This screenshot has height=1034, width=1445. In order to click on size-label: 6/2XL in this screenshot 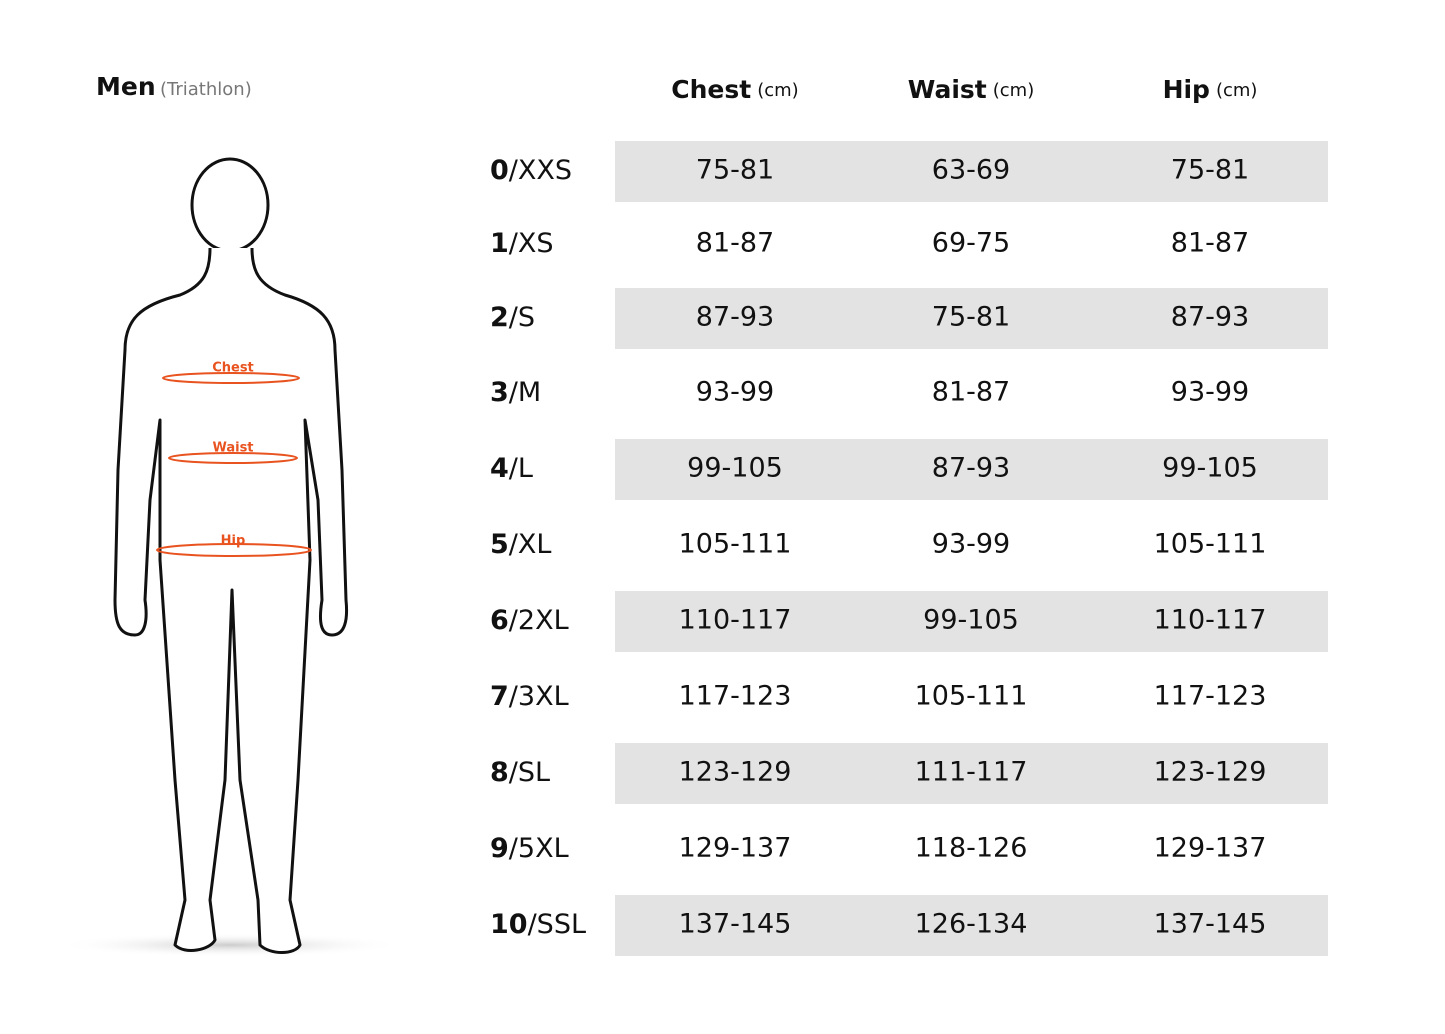, I will do `click(529, 620)`.